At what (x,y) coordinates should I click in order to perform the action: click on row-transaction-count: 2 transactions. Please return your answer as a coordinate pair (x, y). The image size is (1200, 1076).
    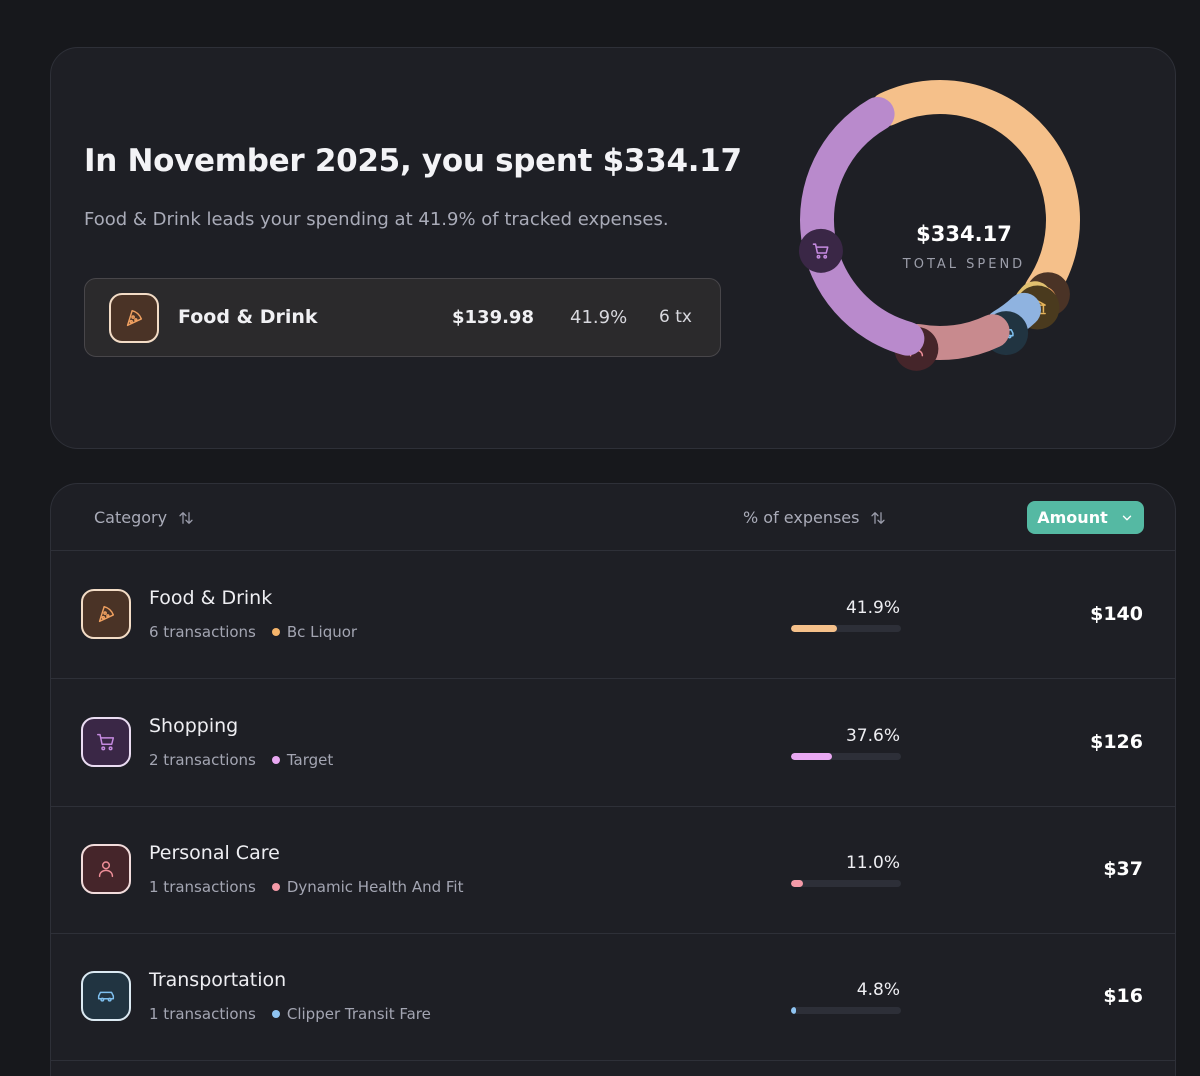
    Looking at the image, I should click on (202, 760).